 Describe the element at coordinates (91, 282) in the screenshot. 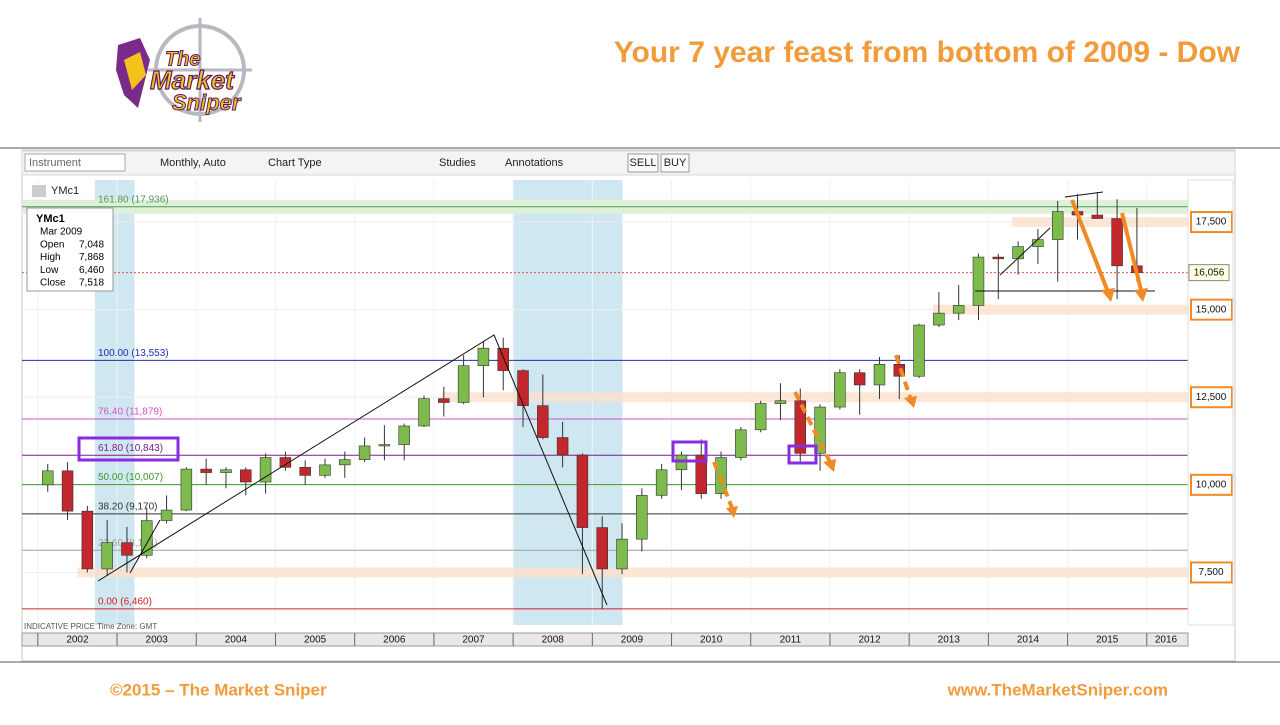

I see `info-value: 7,518` at that location.